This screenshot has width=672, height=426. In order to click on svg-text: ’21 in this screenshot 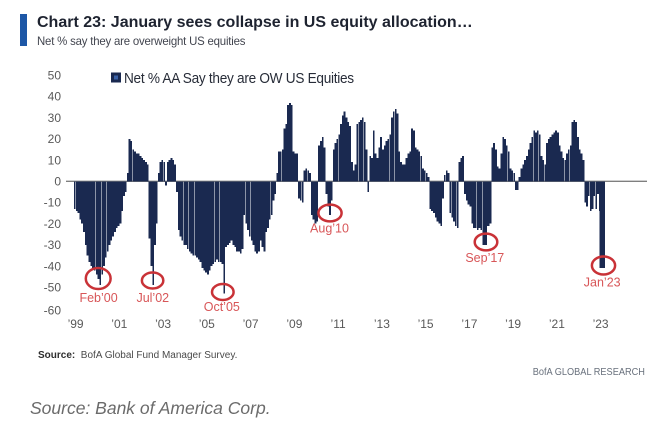, I will do `click(557, 324)`.